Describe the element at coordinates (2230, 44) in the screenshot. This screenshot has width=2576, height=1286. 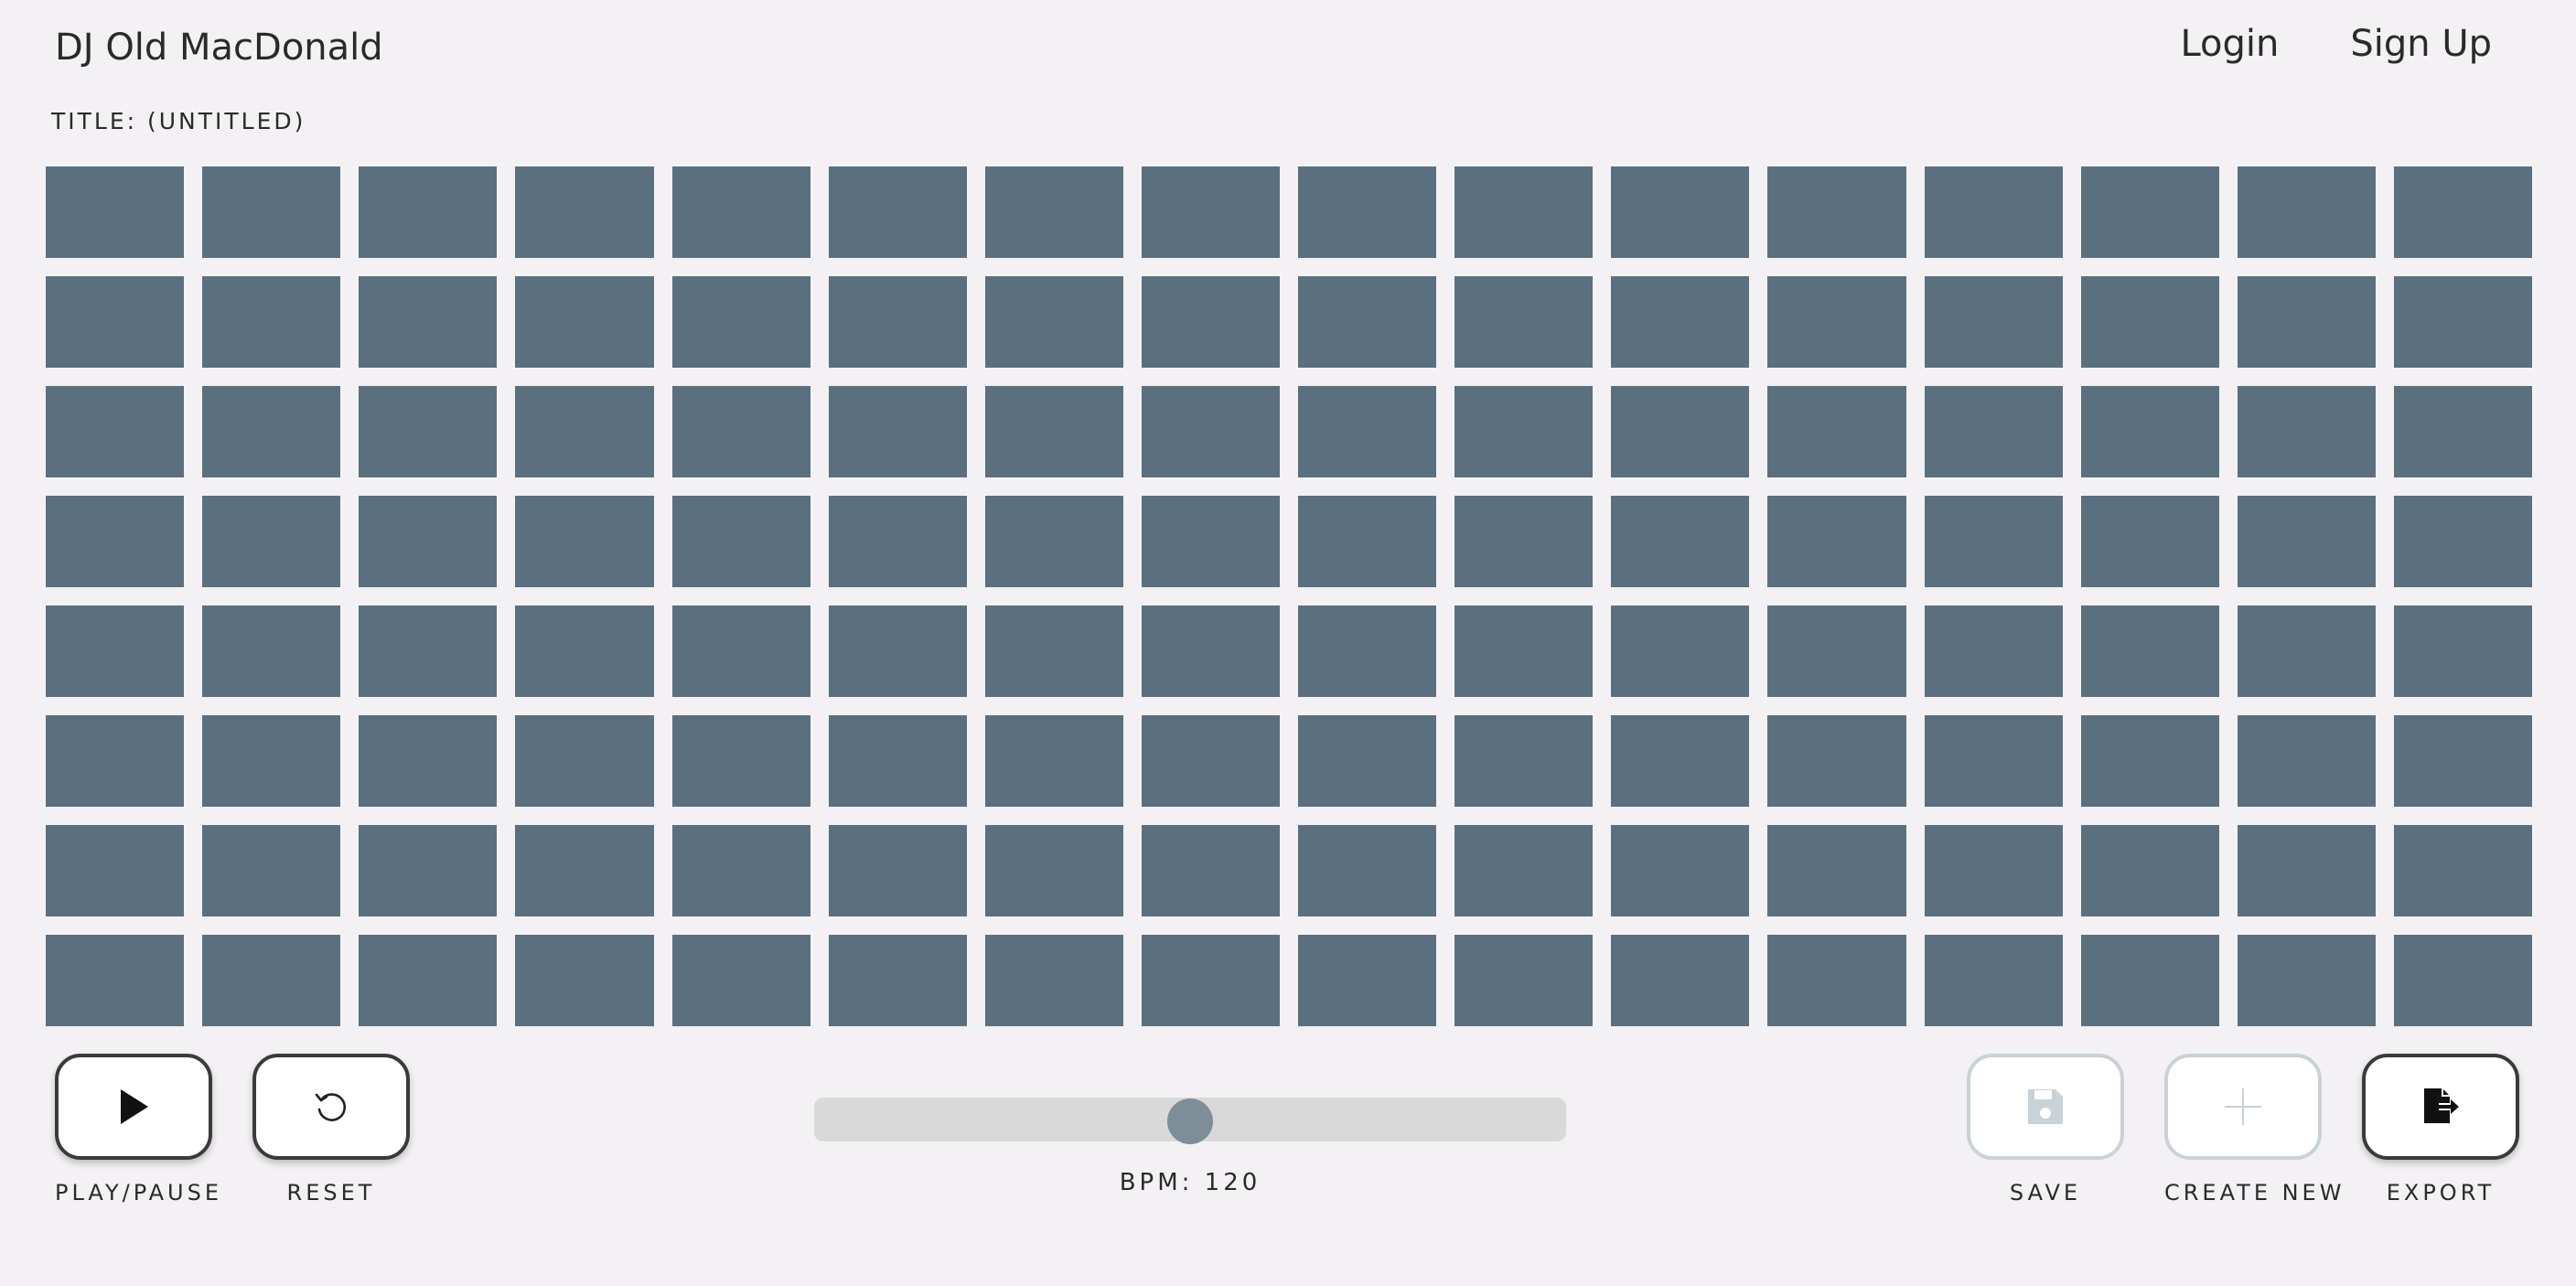
I see `login-link: Login` at that location.